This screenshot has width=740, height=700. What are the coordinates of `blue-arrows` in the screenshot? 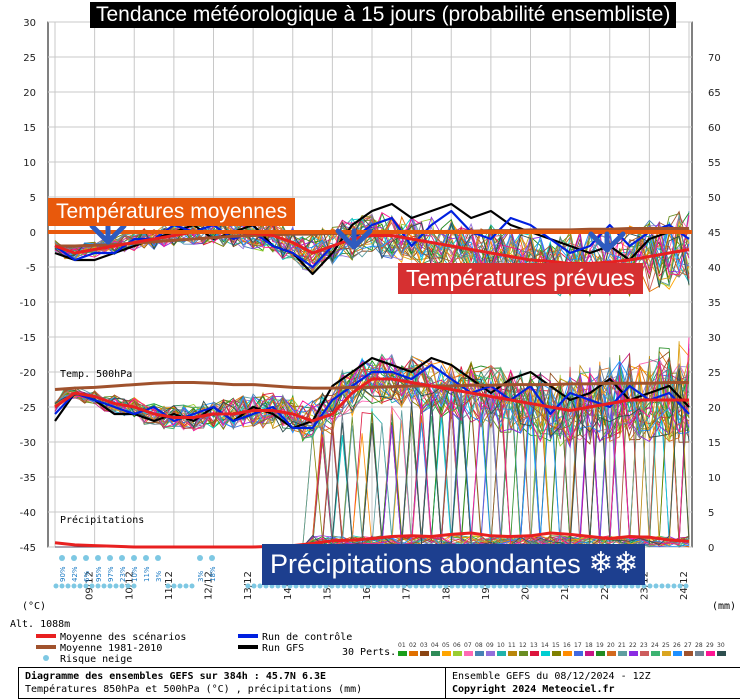 It's located at (357, 238).